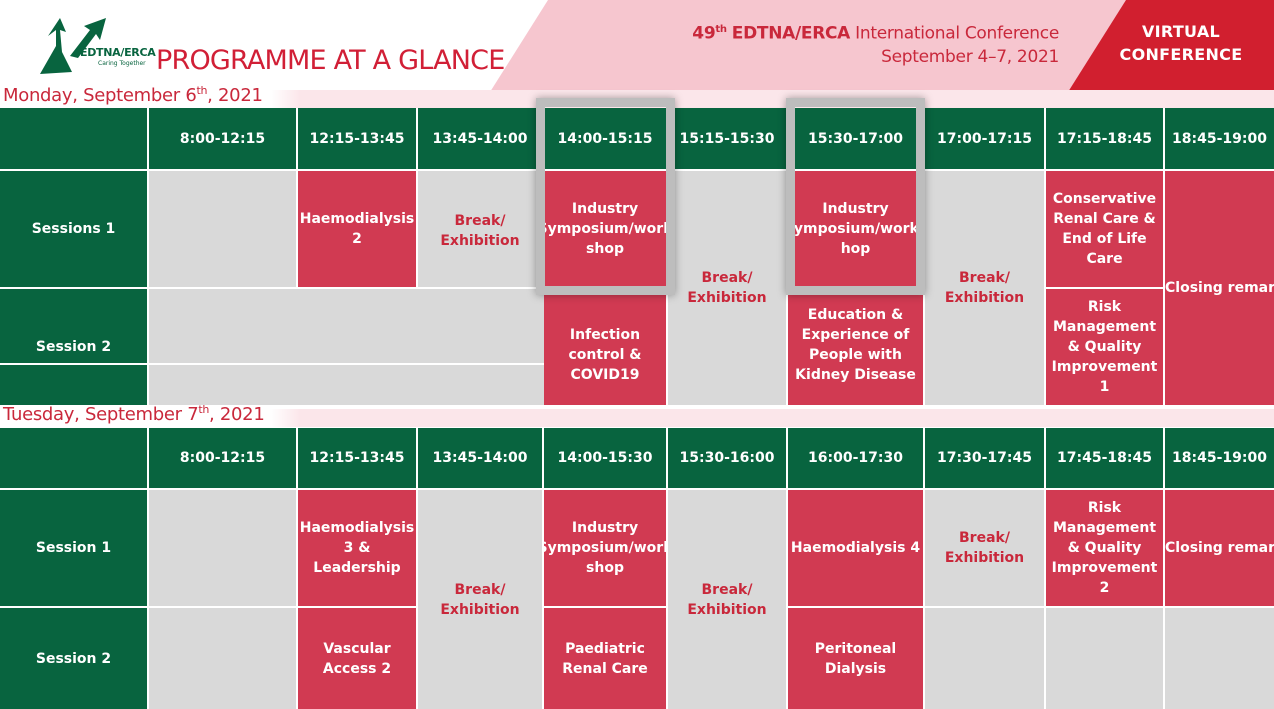 The image size is (1274, 709). I want to click on logo-tagline: Caring Together, so click(122, 63).